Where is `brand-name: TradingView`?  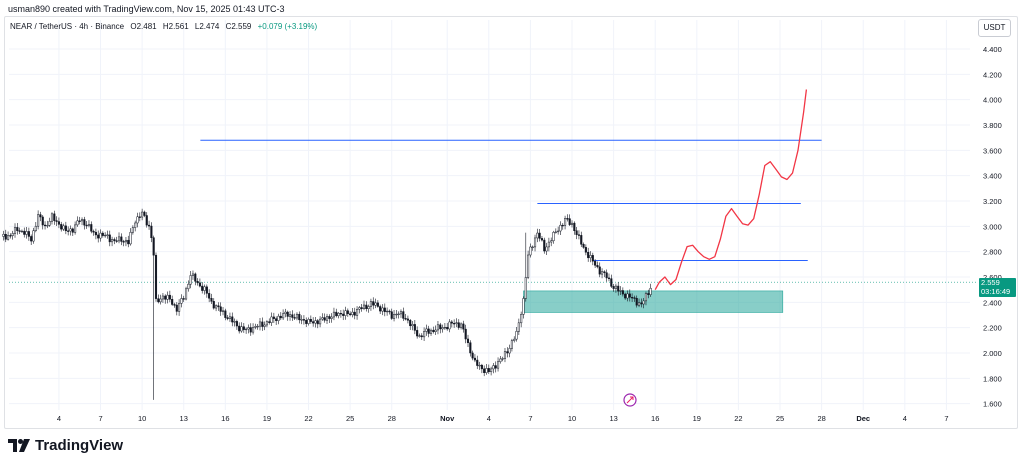 brand-name: TradingView is located at coordinates (79, 445).